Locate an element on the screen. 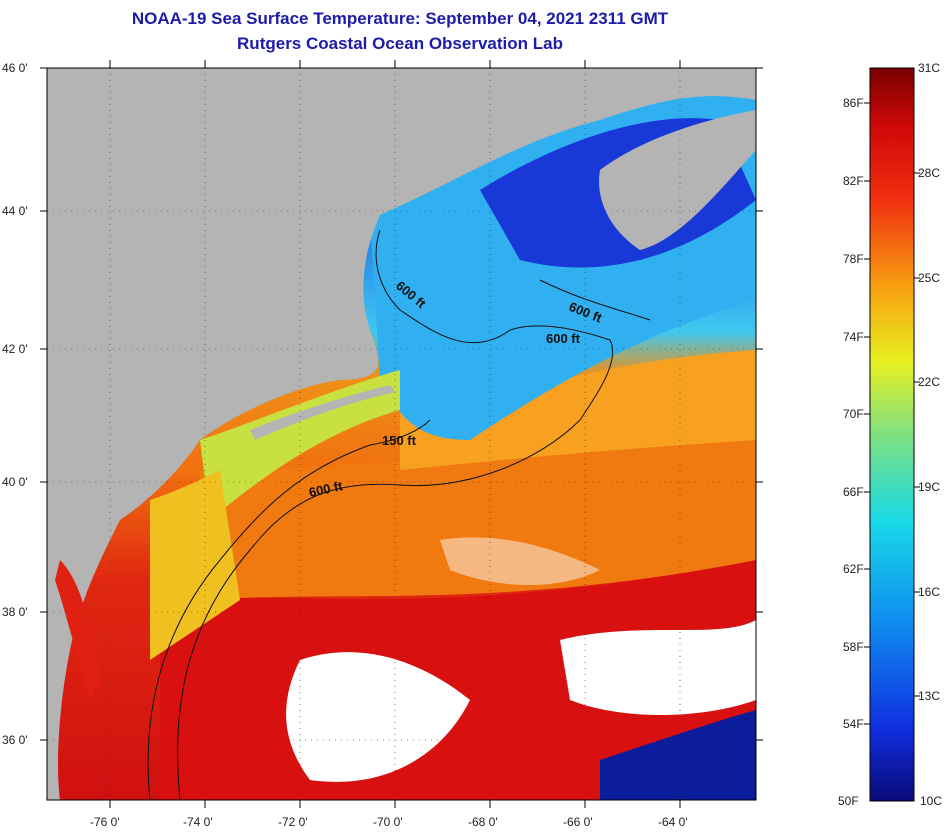  celsius-label: 22C is located at coordinates (929, 382).